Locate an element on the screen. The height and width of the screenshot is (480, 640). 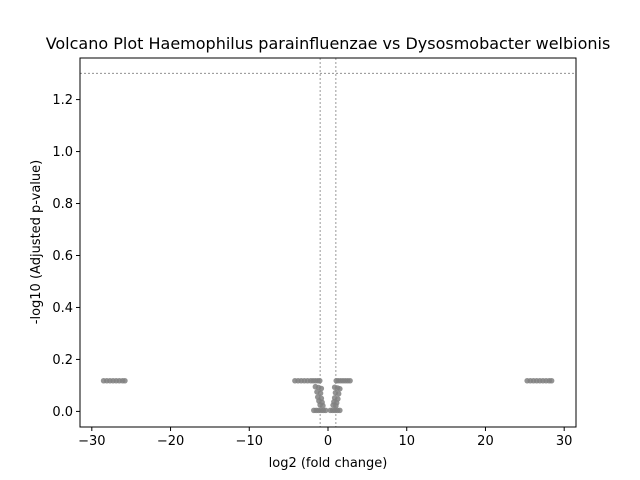
x-tick-label: 30 is located at coordinates (564, 441).